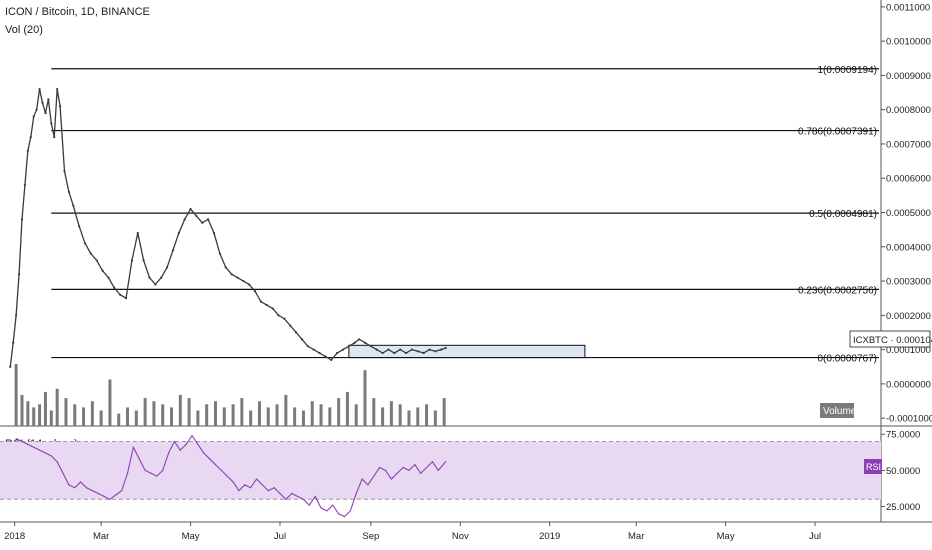  I want to click on time-tick-label: May, so click(191, 536).